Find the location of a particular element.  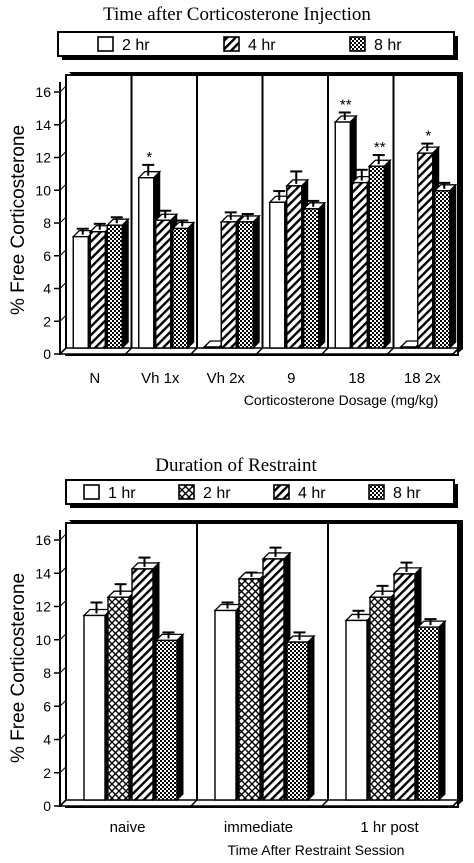

legend-item: 1 hr is located at coordinates (109, 493).